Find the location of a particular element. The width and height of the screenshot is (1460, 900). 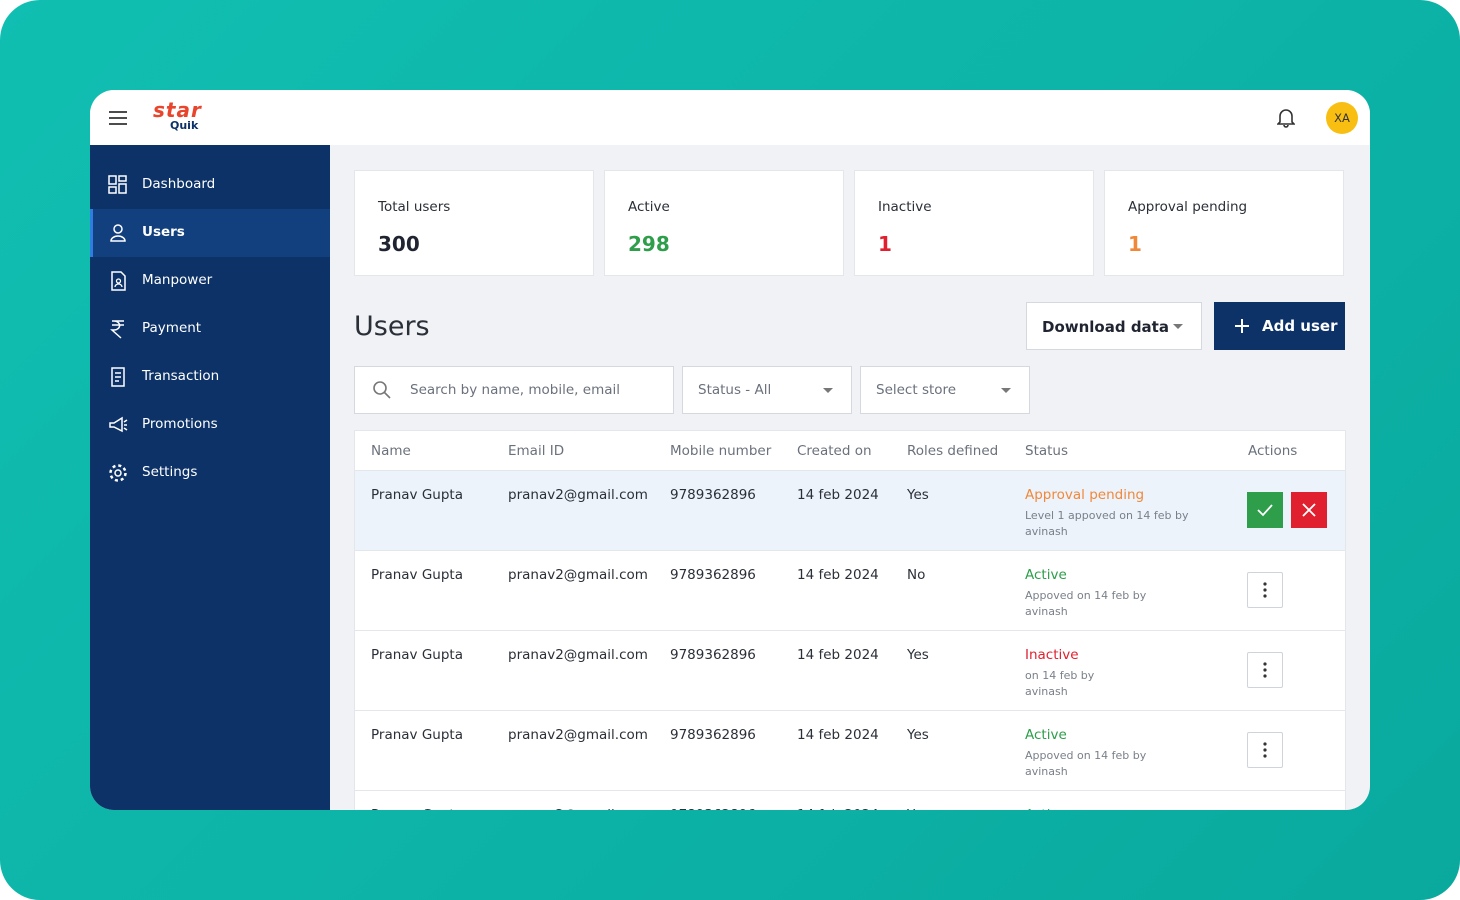

store-filter: Select store is located at coordinates (945, 390).